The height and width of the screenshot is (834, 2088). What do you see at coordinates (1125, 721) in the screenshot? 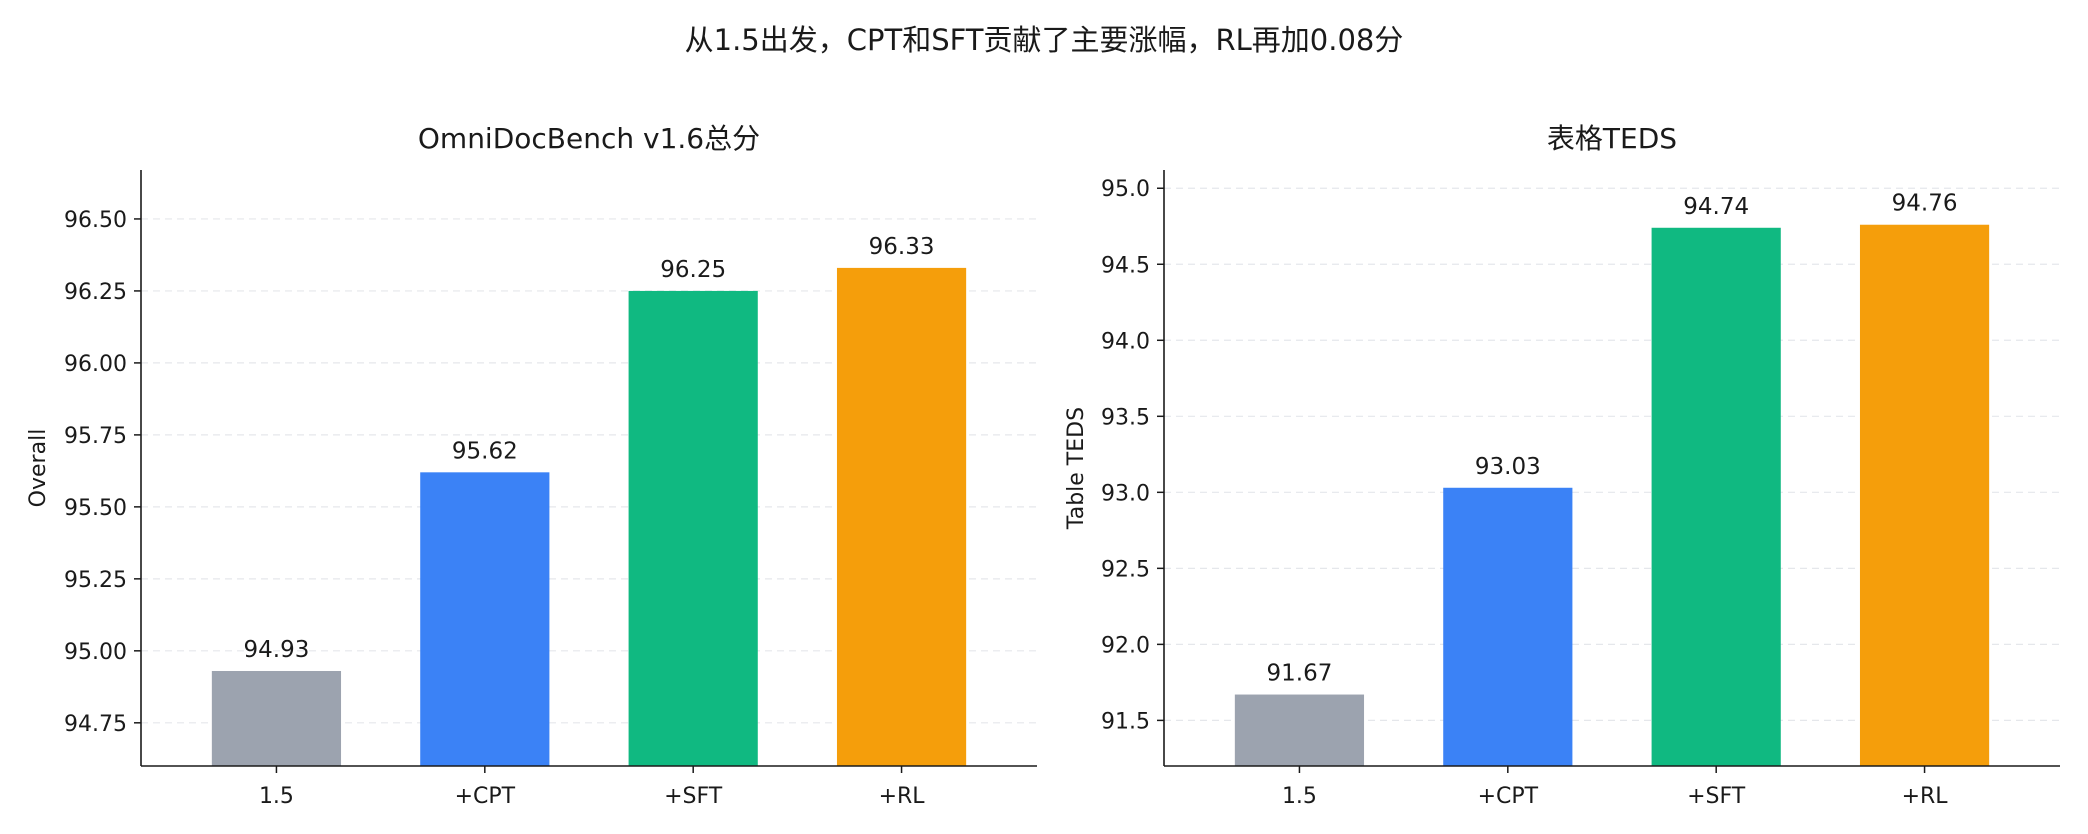
I see `y-tick-label: 91.5` at bounding box center [1125, 721].